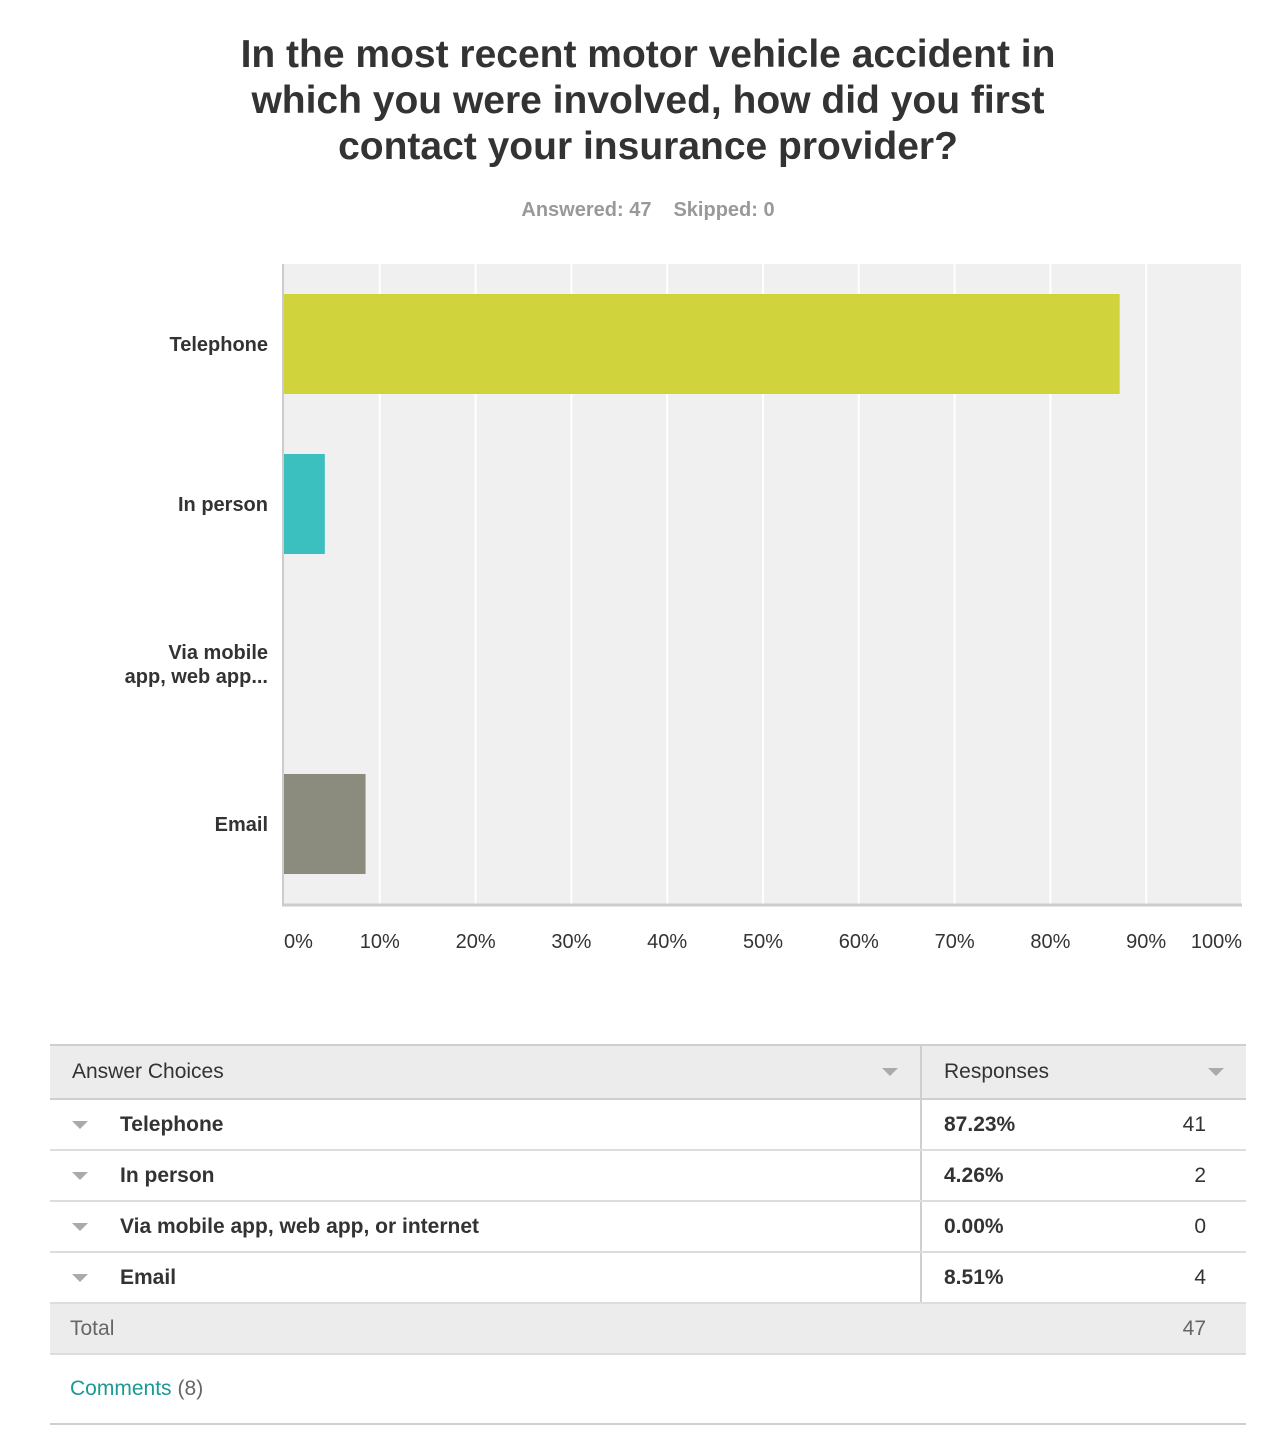 This screenshot has width=1288, height=1454. I want to click on y-tick-label: Telephone, so click(218, 345).